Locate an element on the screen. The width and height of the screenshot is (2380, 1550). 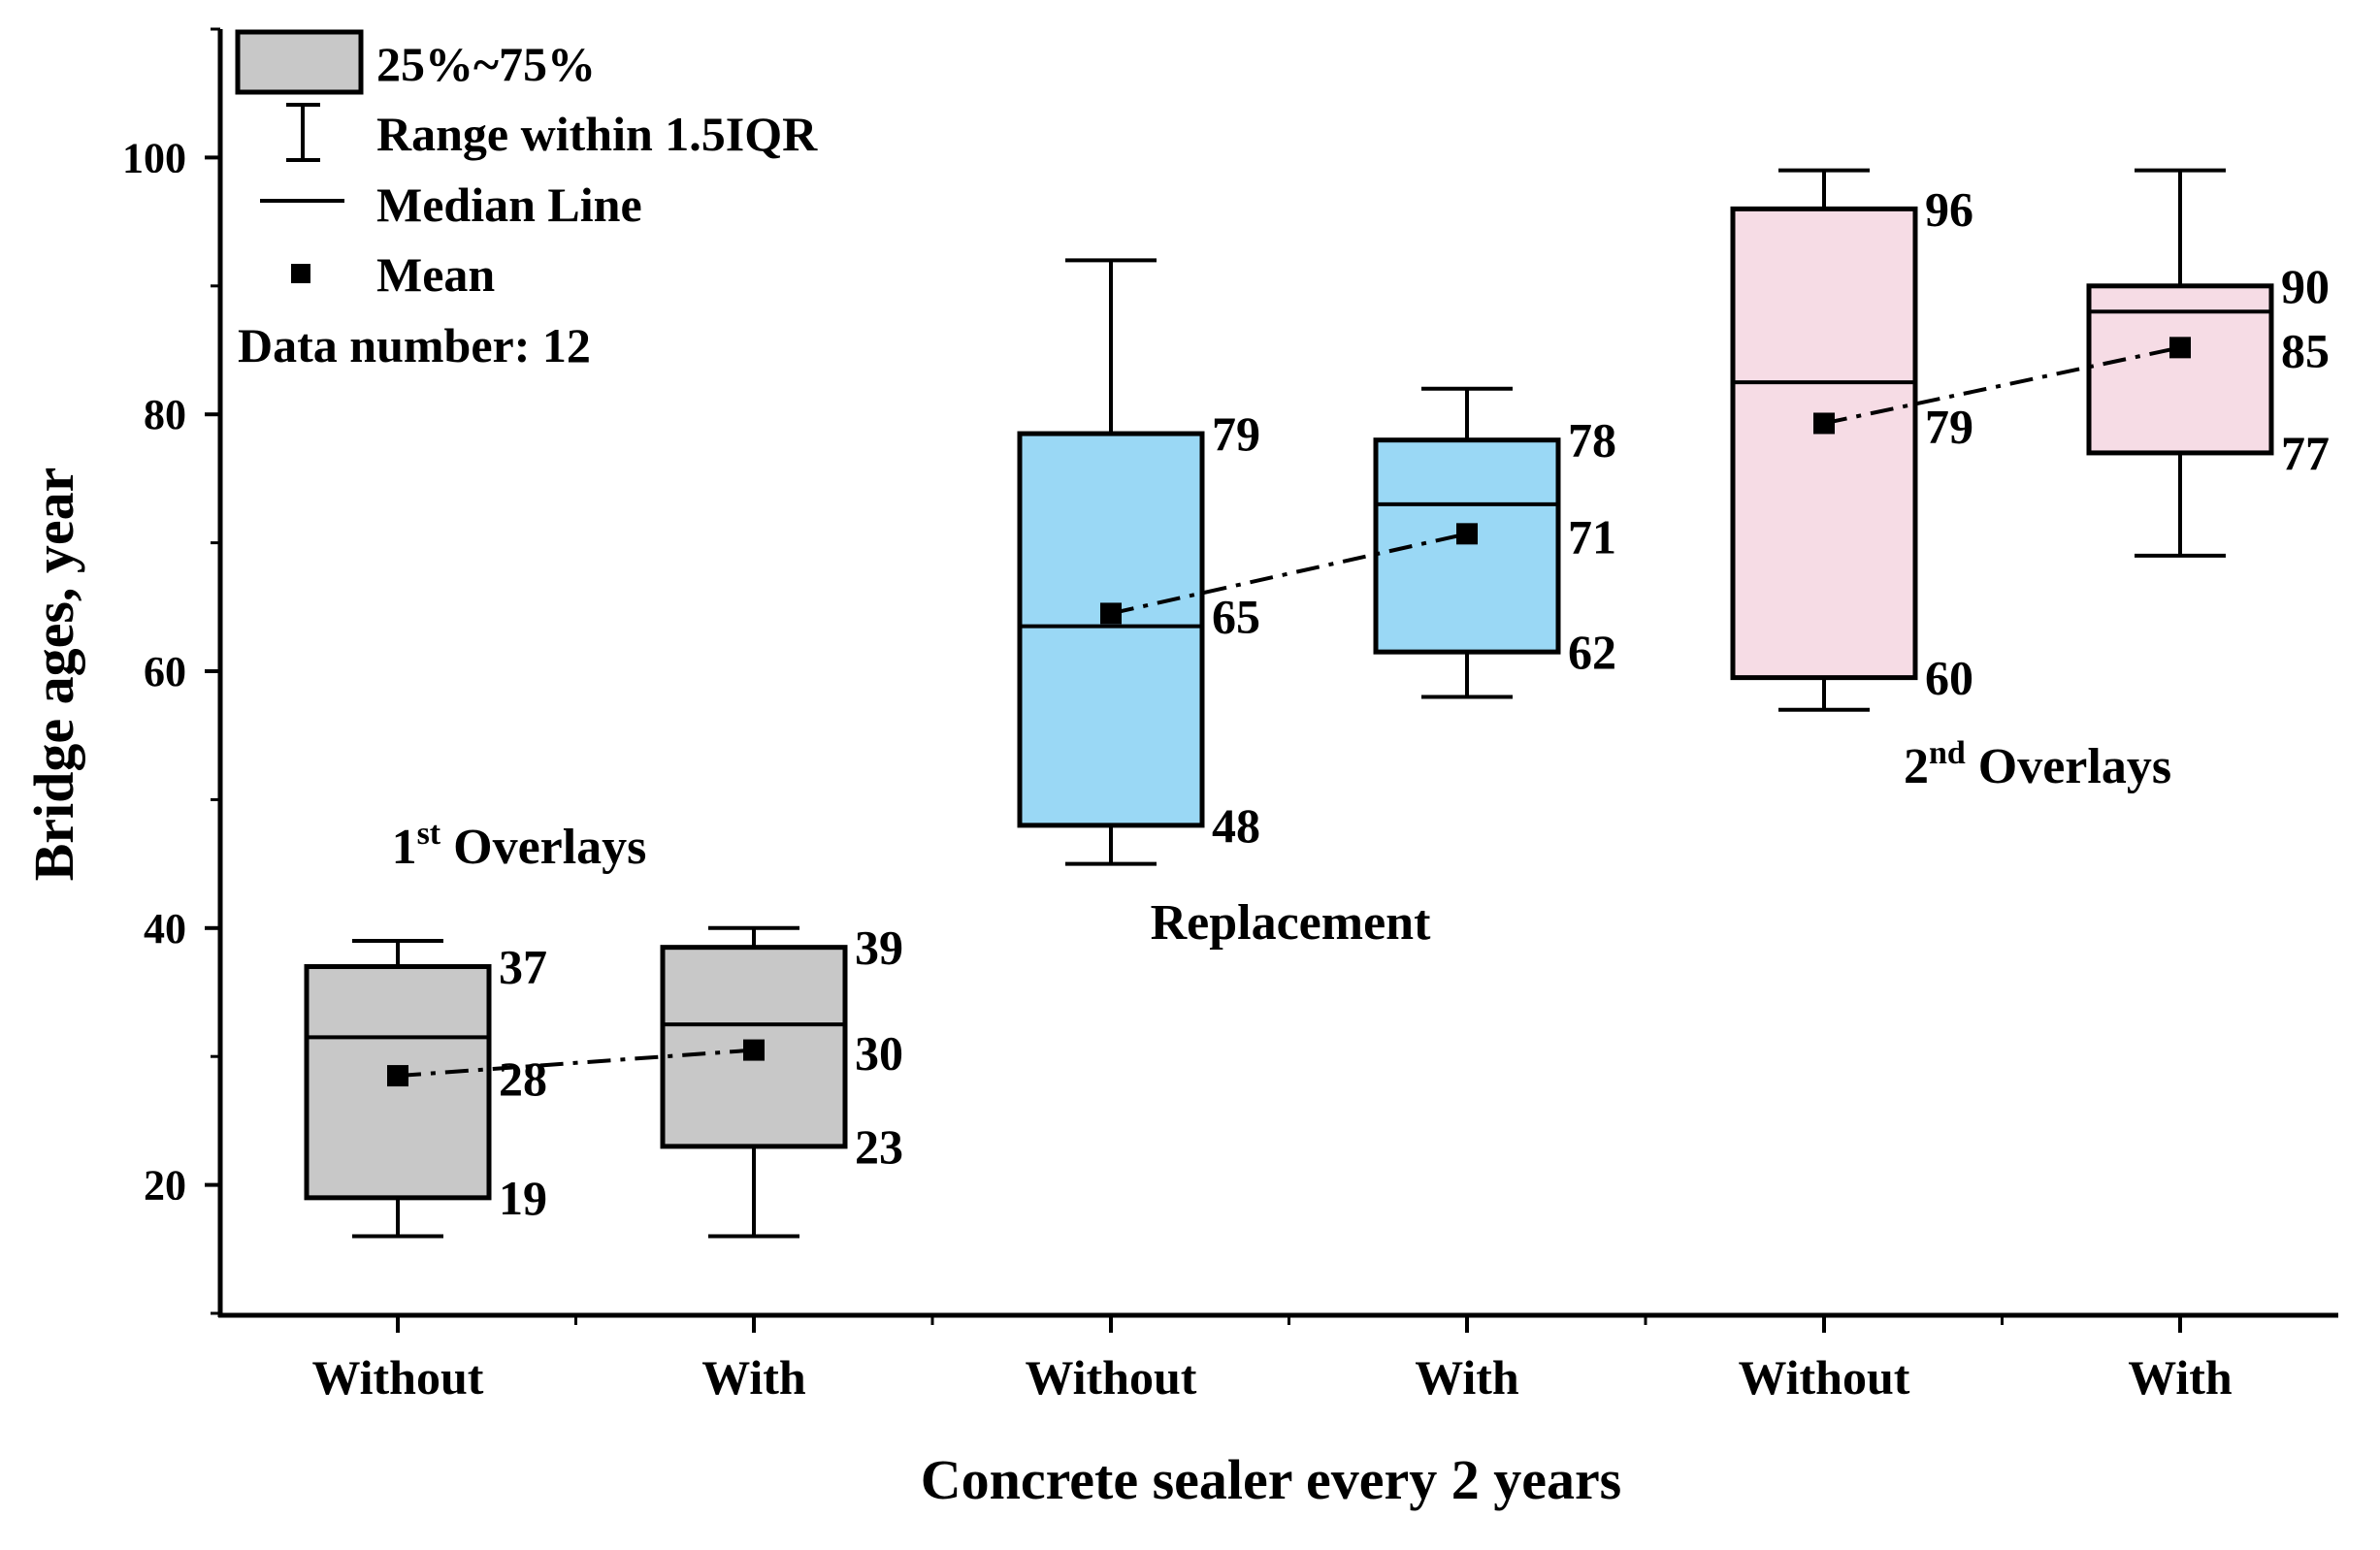
y-tick-label: 40 is located at coordinates (165, 929).